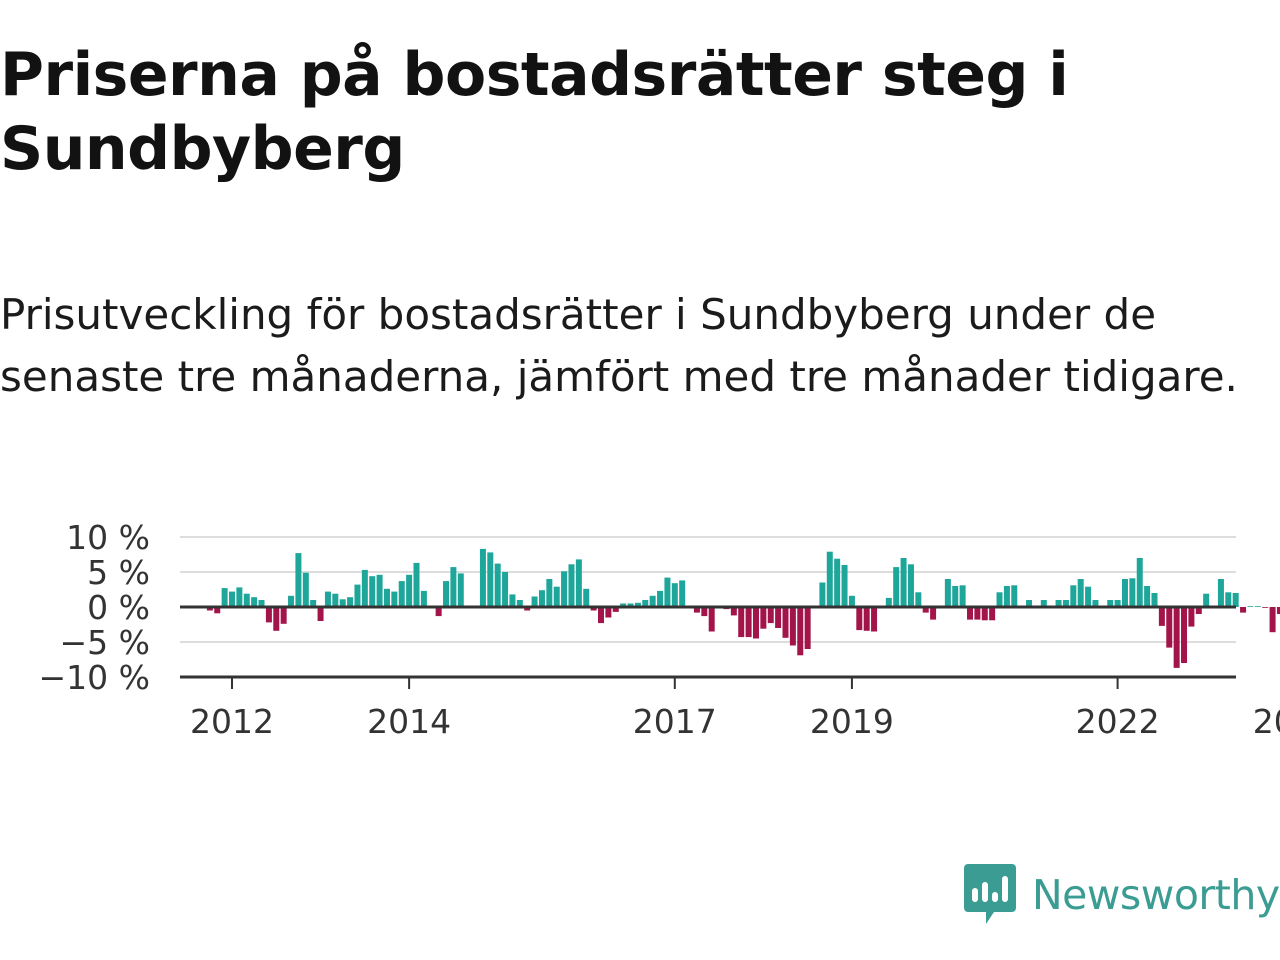 This screenshot has height=960, width=1280. I want to click on y-tick-label: −5 %, so click(105, 642).